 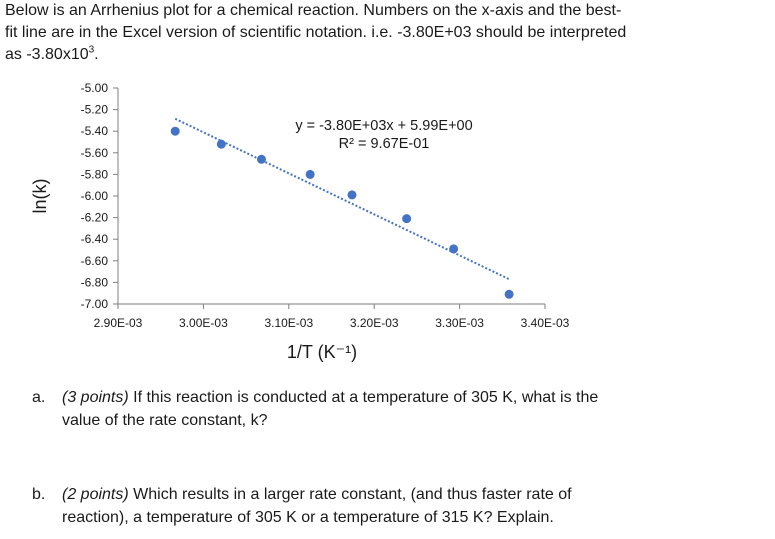 I want to click on question-b-letter: b., so click(x=39, y=494).